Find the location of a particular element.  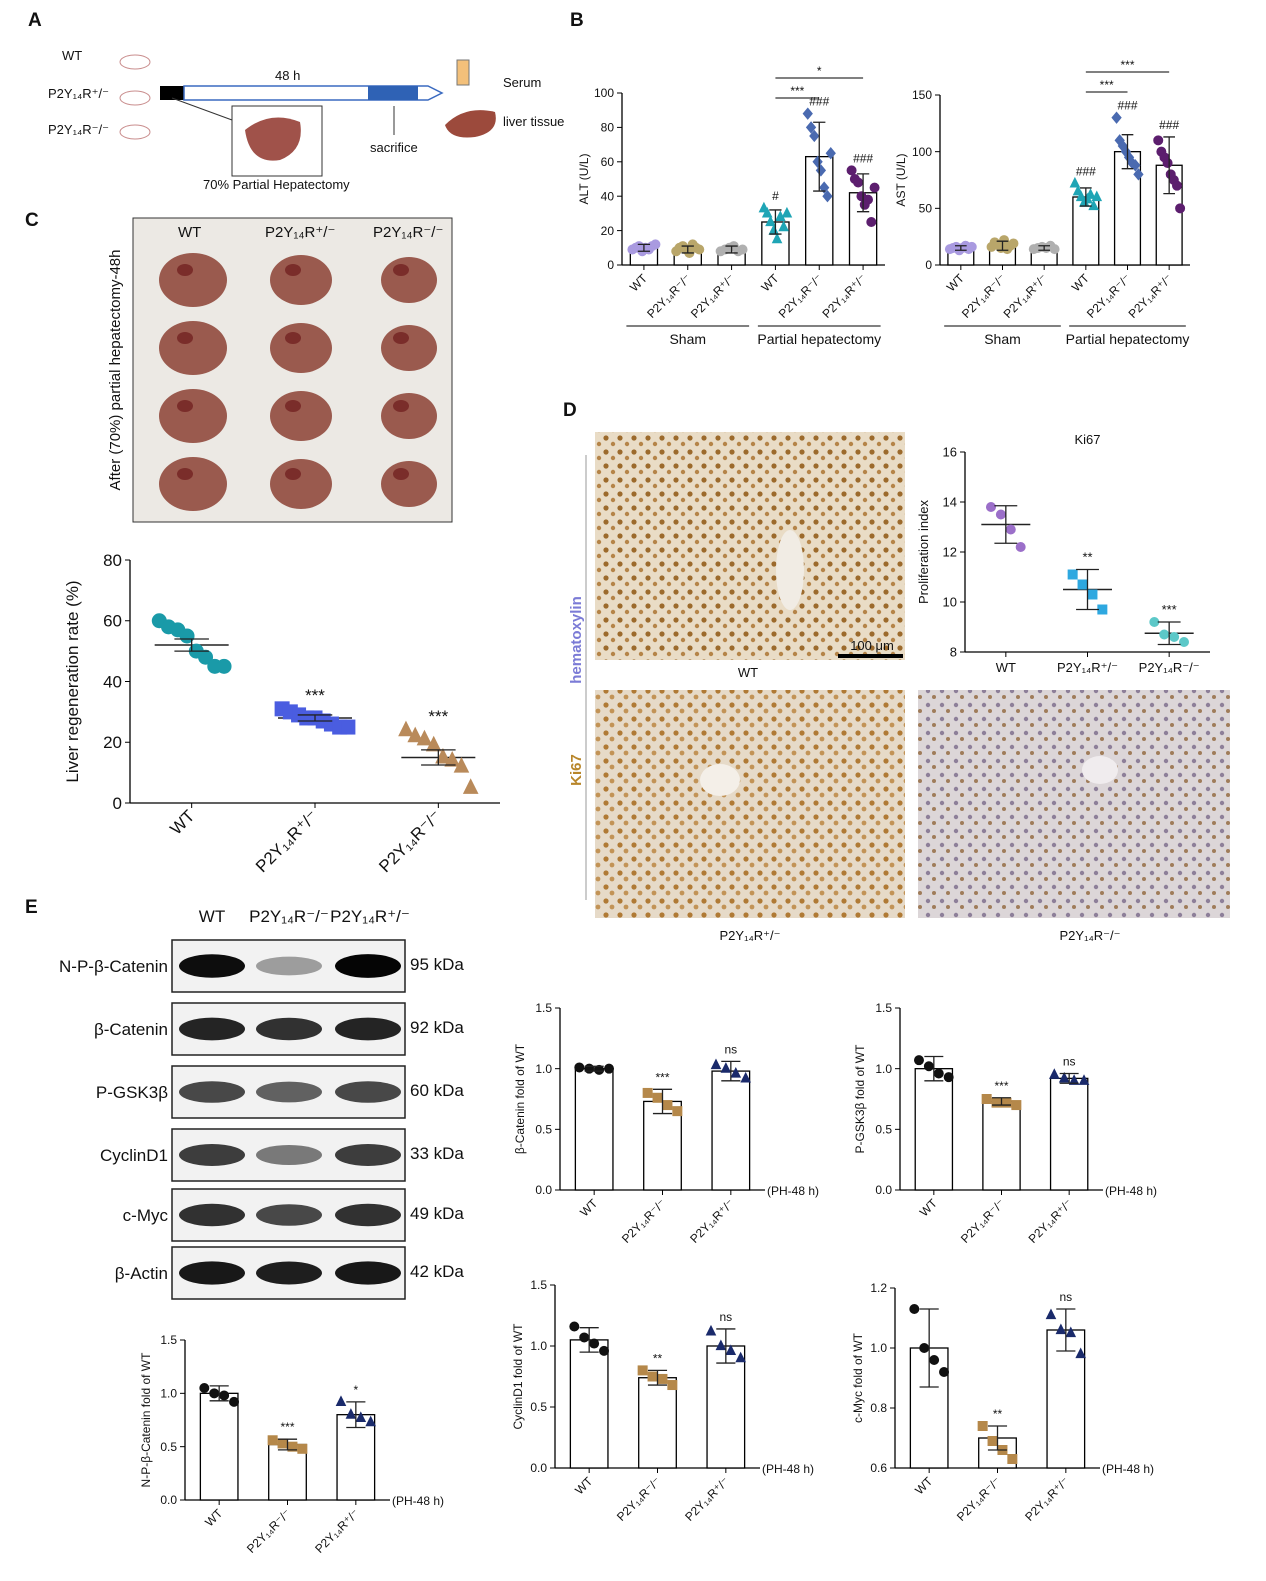

y-axis-label: c-Myc fold of WT is located at coordinates (858, 1377).